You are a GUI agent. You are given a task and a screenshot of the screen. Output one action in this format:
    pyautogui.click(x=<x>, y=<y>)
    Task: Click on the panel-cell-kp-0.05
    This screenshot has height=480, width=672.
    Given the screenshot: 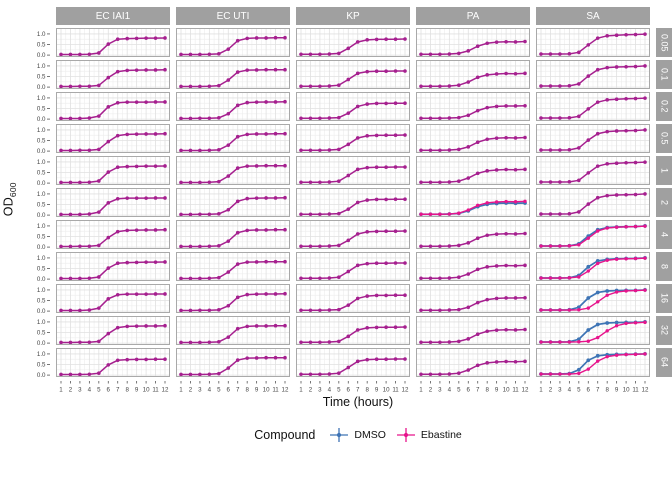 What is the action you would take?
    pyautogui.click(x=353, y=42)
    